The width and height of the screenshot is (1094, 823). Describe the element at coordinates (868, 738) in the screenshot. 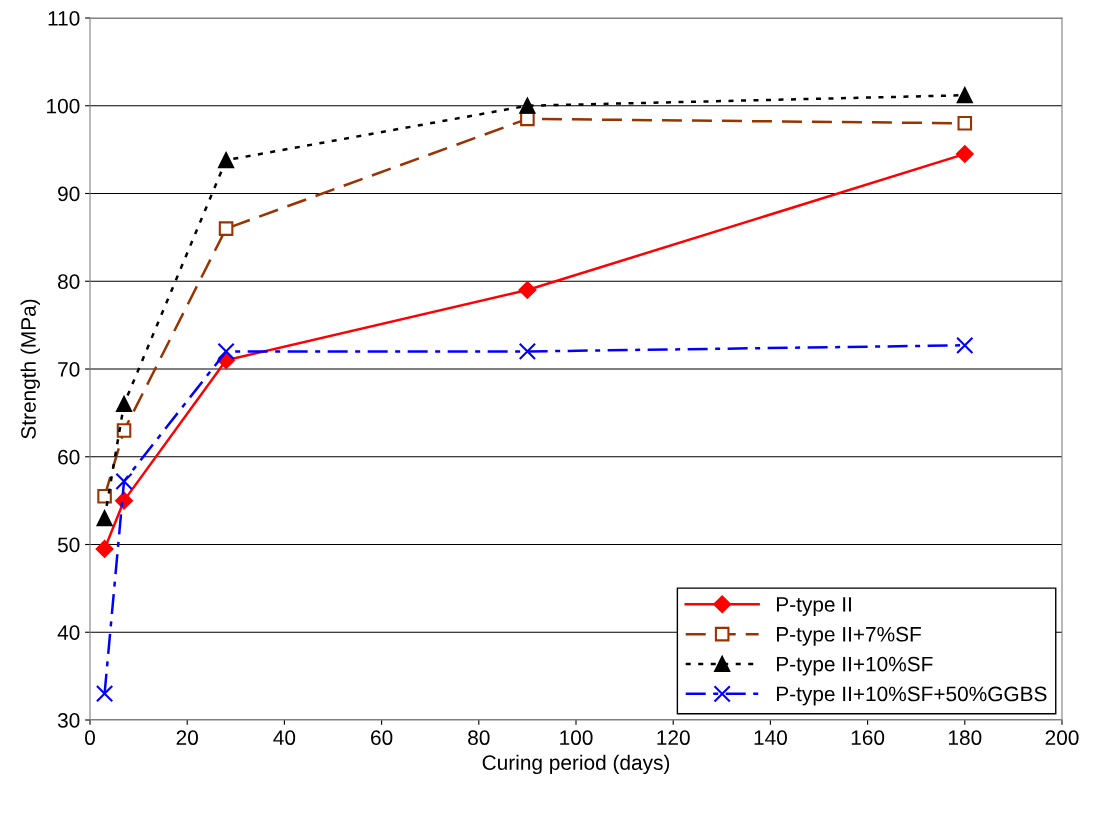

I see `x-tick-label: 160` at that location.